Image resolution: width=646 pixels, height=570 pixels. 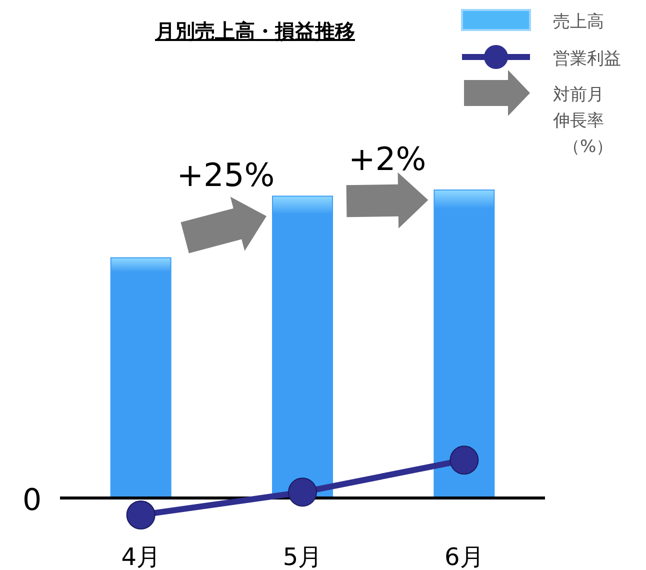 I want to click on legend-label: 売上高, so click(x=578, y=22).